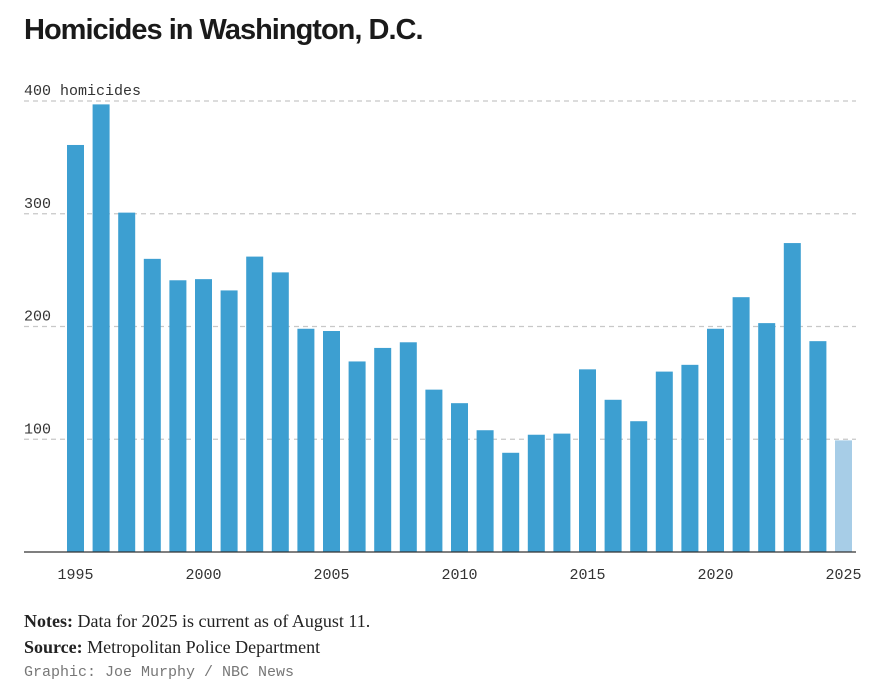  Describe the element at coordinates (331, 575) in the screenshot. I see `x-tick-label-2005: 2005` at that location.